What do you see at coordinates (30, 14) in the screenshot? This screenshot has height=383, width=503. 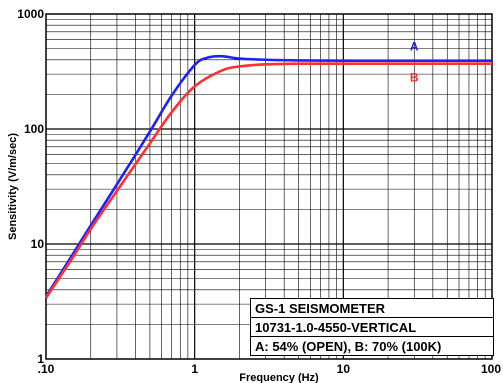 I see `y-tick-label: 1000` at bounding box center [30, 14].